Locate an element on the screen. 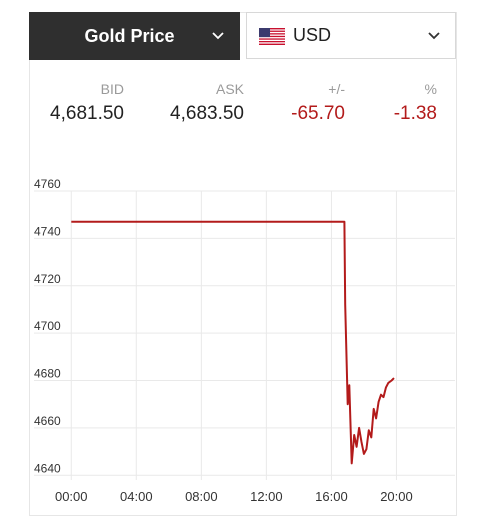  x-tick-label: 04:00 is located at coordinates (136, 496).